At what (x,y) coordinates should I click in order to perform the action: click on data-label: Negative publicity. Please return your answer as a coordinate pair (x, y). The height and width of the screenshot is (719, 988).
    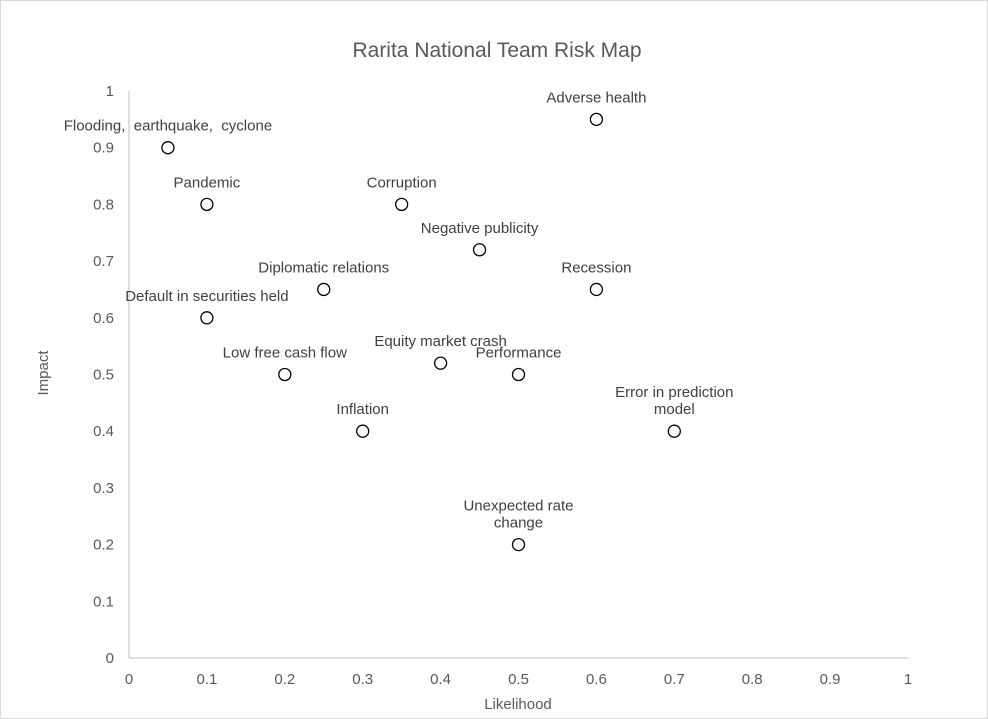
    Looking at the image, I should click on (480, 228).